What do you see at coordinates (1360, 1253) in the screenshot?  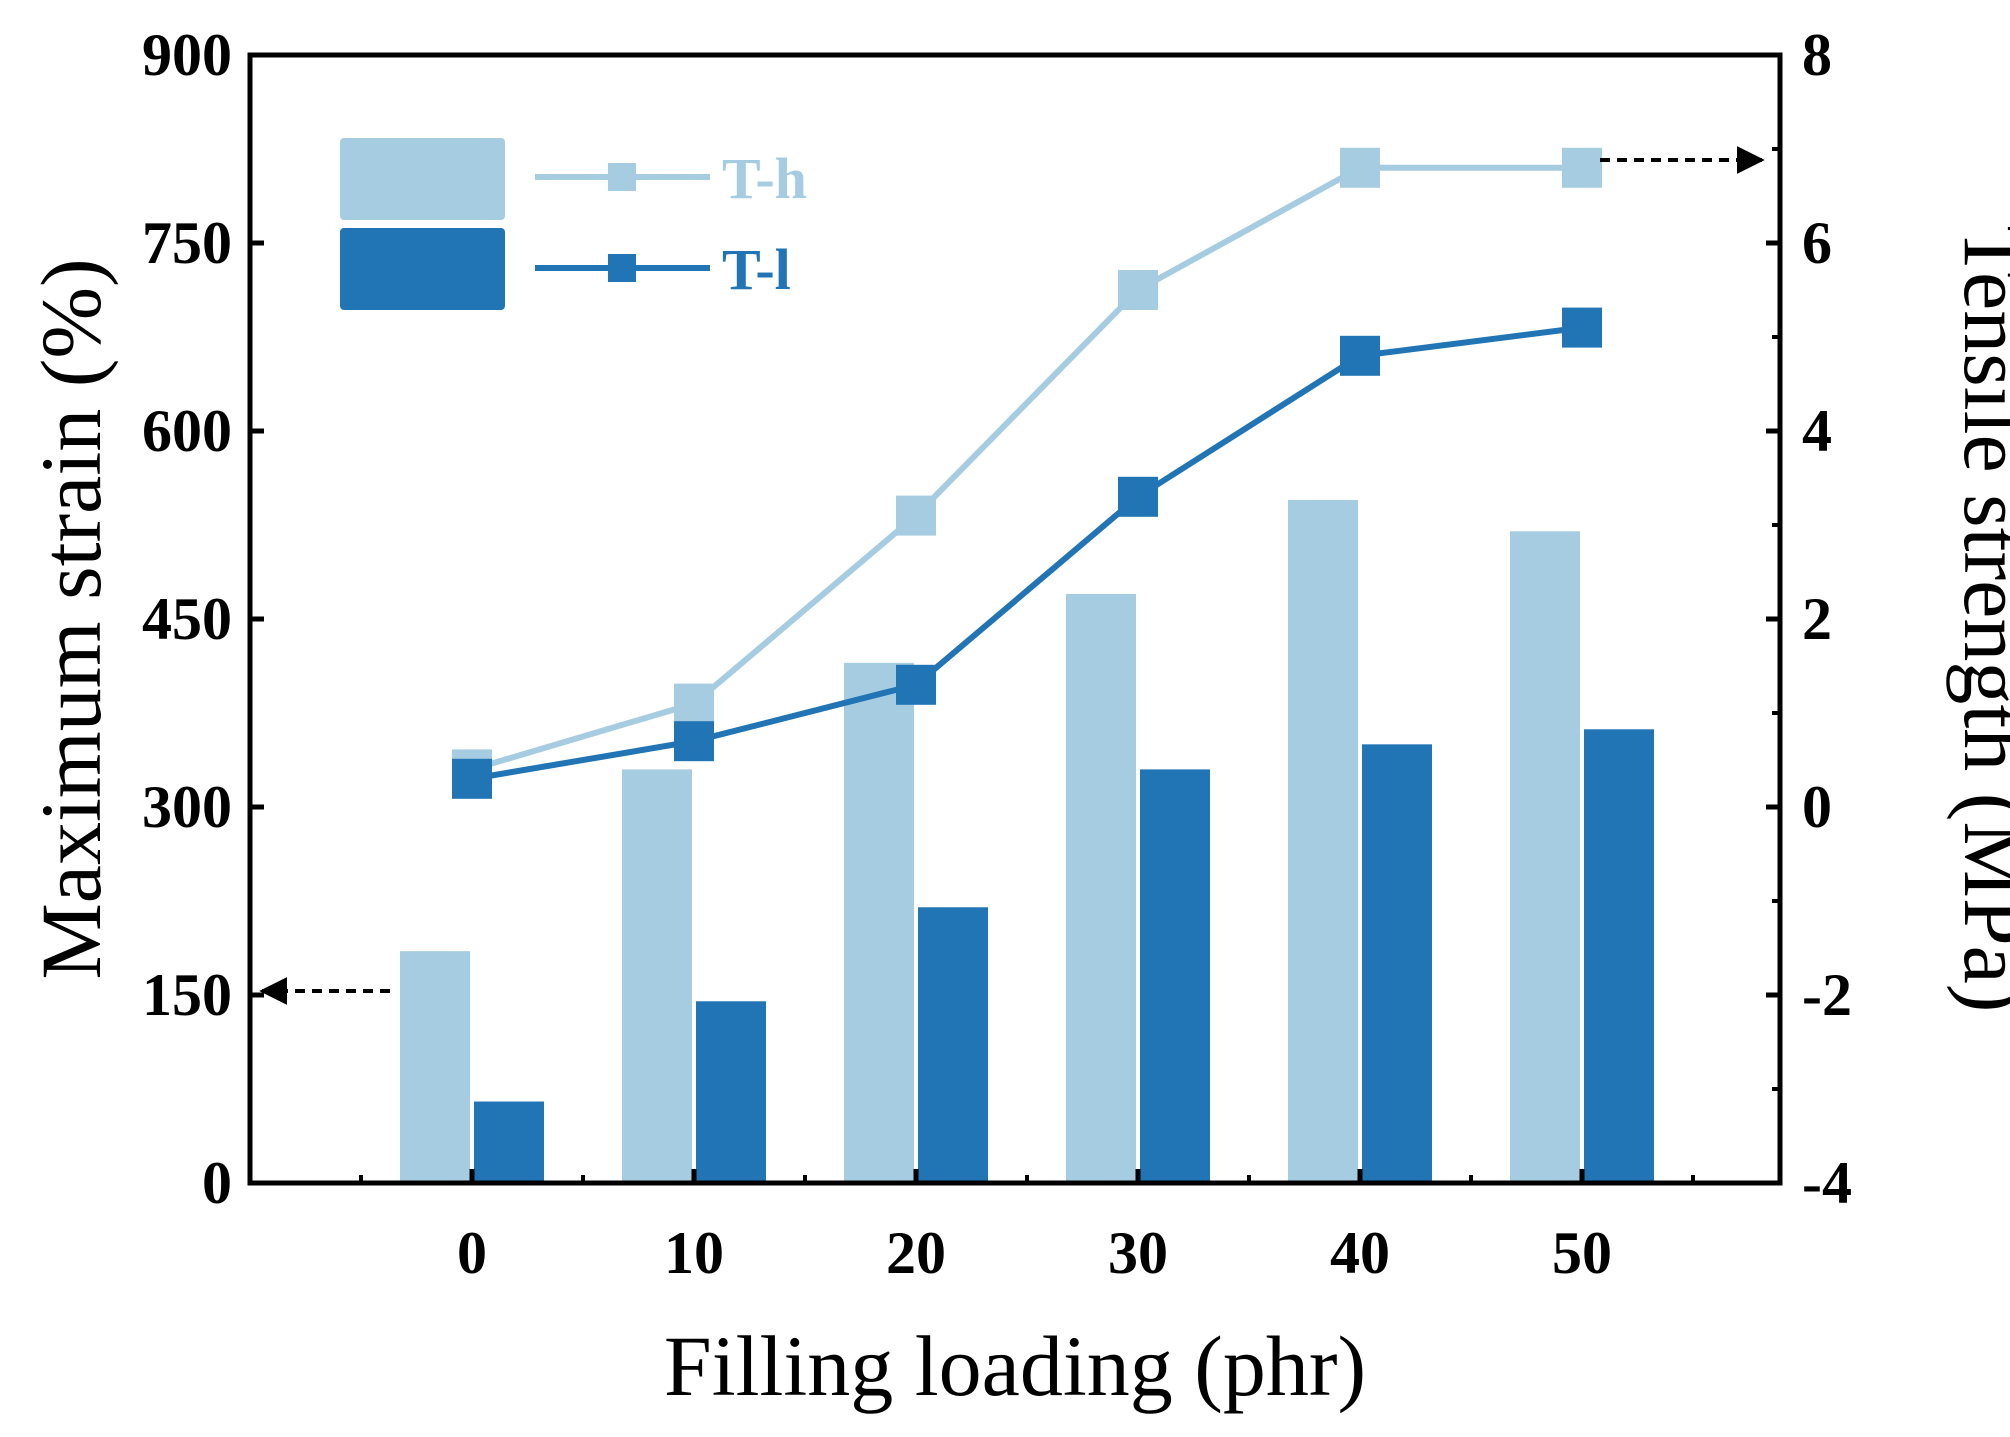 I see `x-tick-label-40: 40` at bounding box center [1360, 1253].